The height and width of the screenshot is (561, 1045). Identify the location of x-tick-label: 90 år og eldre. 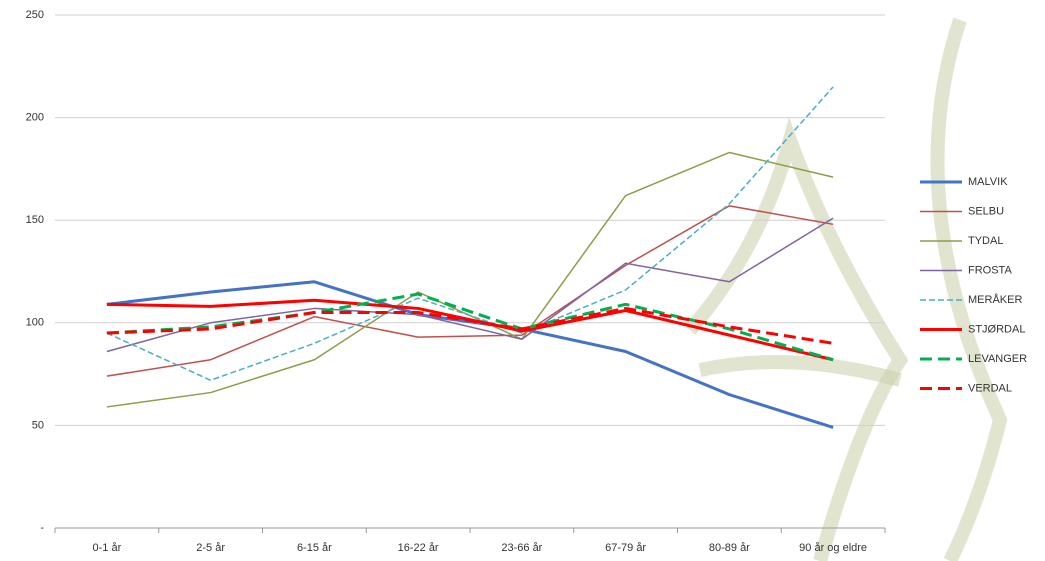
(833, 548).